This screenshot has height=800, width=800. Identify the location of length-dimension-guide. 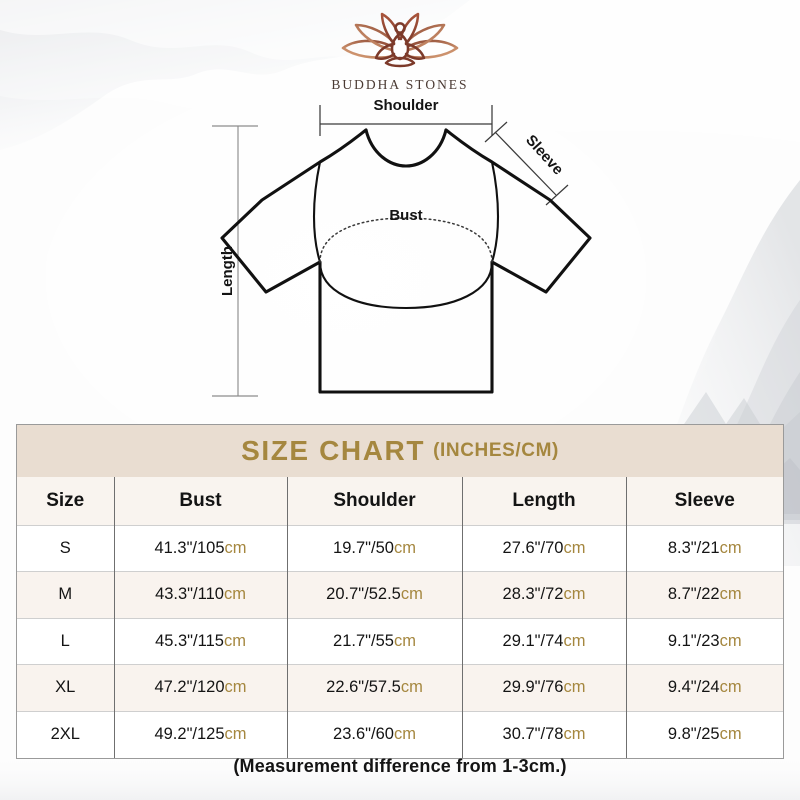
(235, 261).